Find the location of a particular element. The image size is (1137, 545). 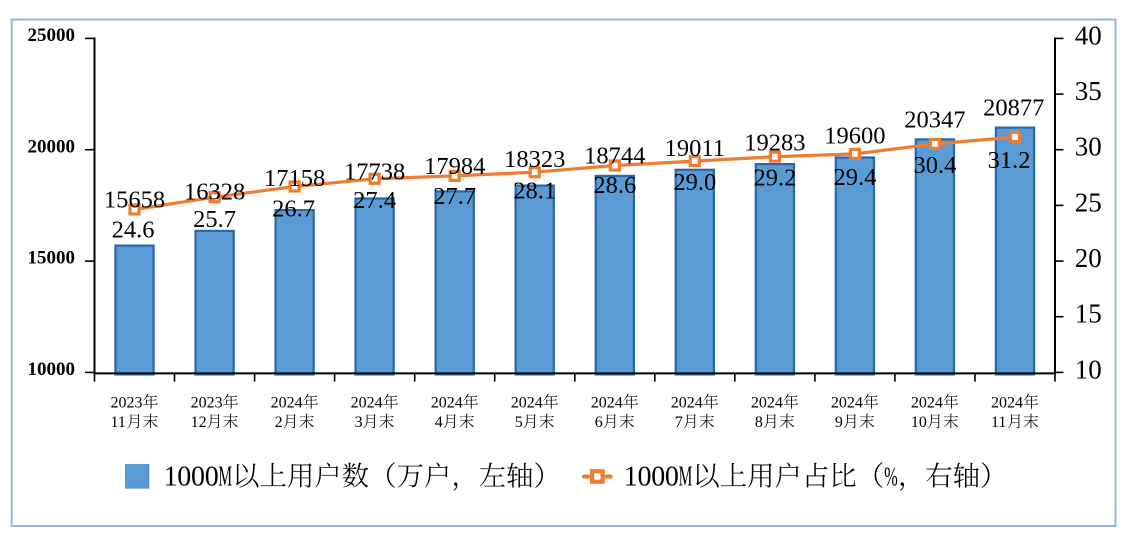

svg-text: 29.0 is located at coordinates (694, 182).